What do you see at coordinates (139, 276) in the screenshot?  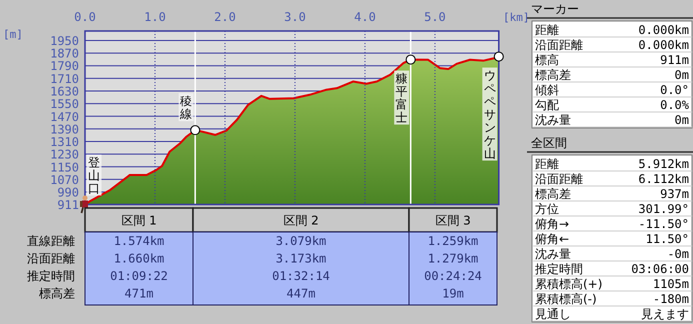 I see `text: 01:09:22` at bounding box center [139, 276].